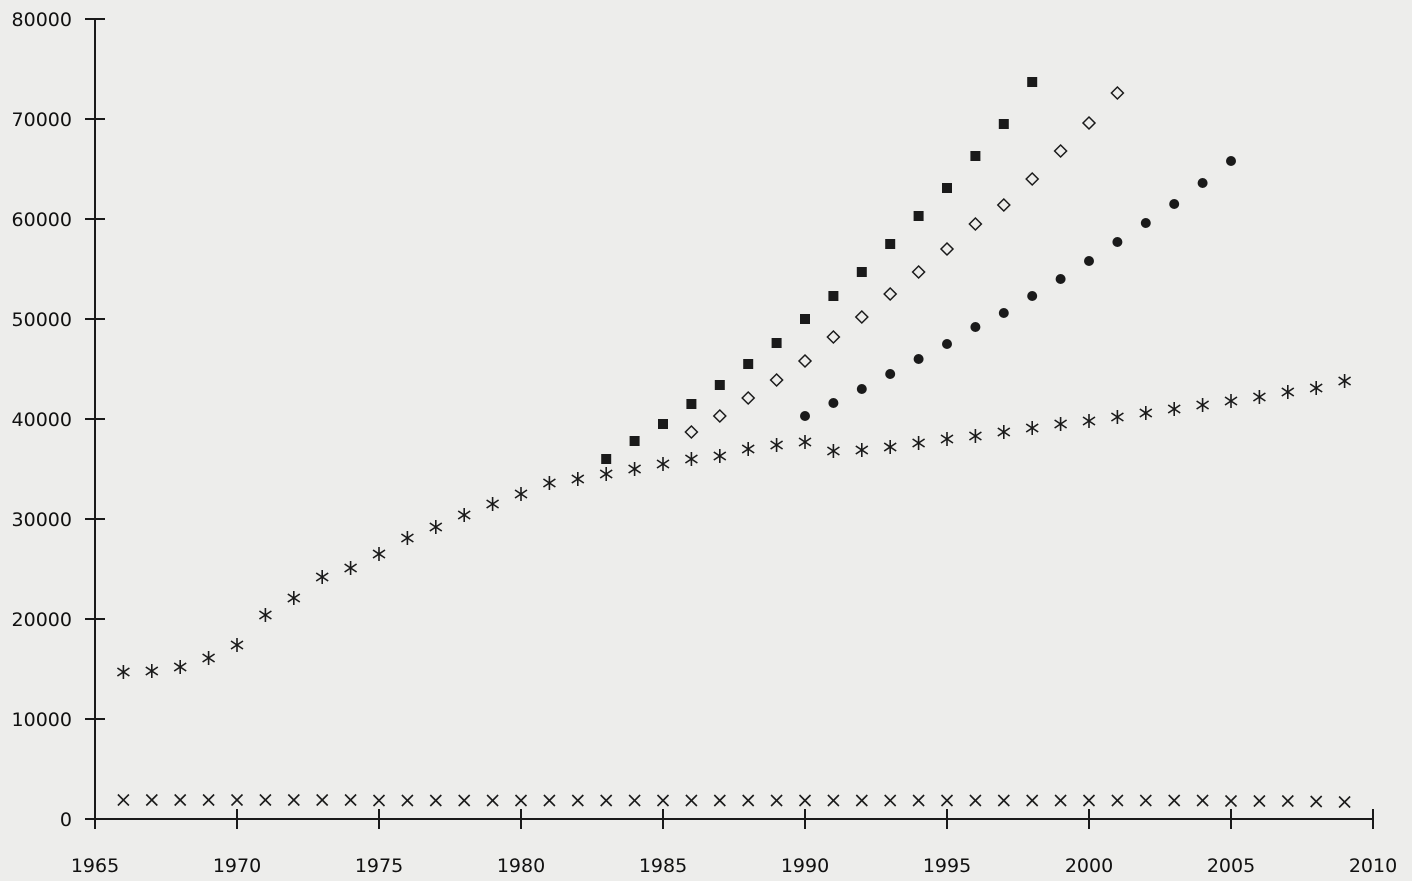  What do you see at coordinates (42, 720) in the screenshot?
I see `y-tick-label: 10000` at bounding box center [42, 720].